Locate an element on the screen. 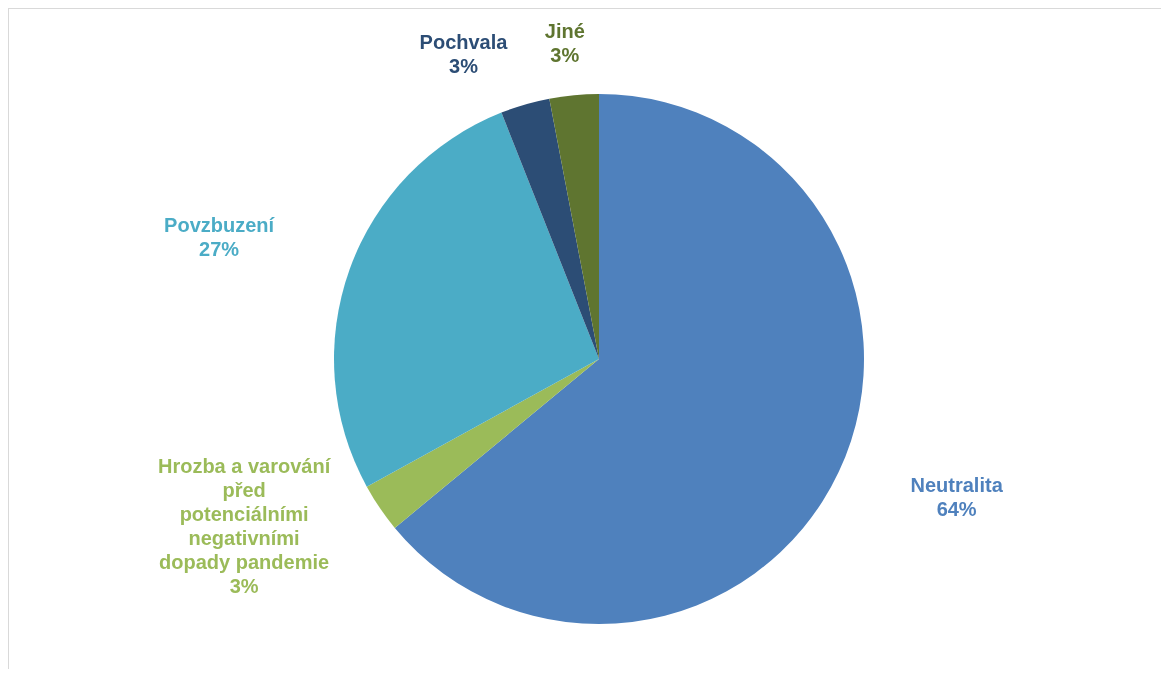  slice-label: Hrozba a varování před potenciálními negativními dopady pandemie is located at coordinates (244, 514).